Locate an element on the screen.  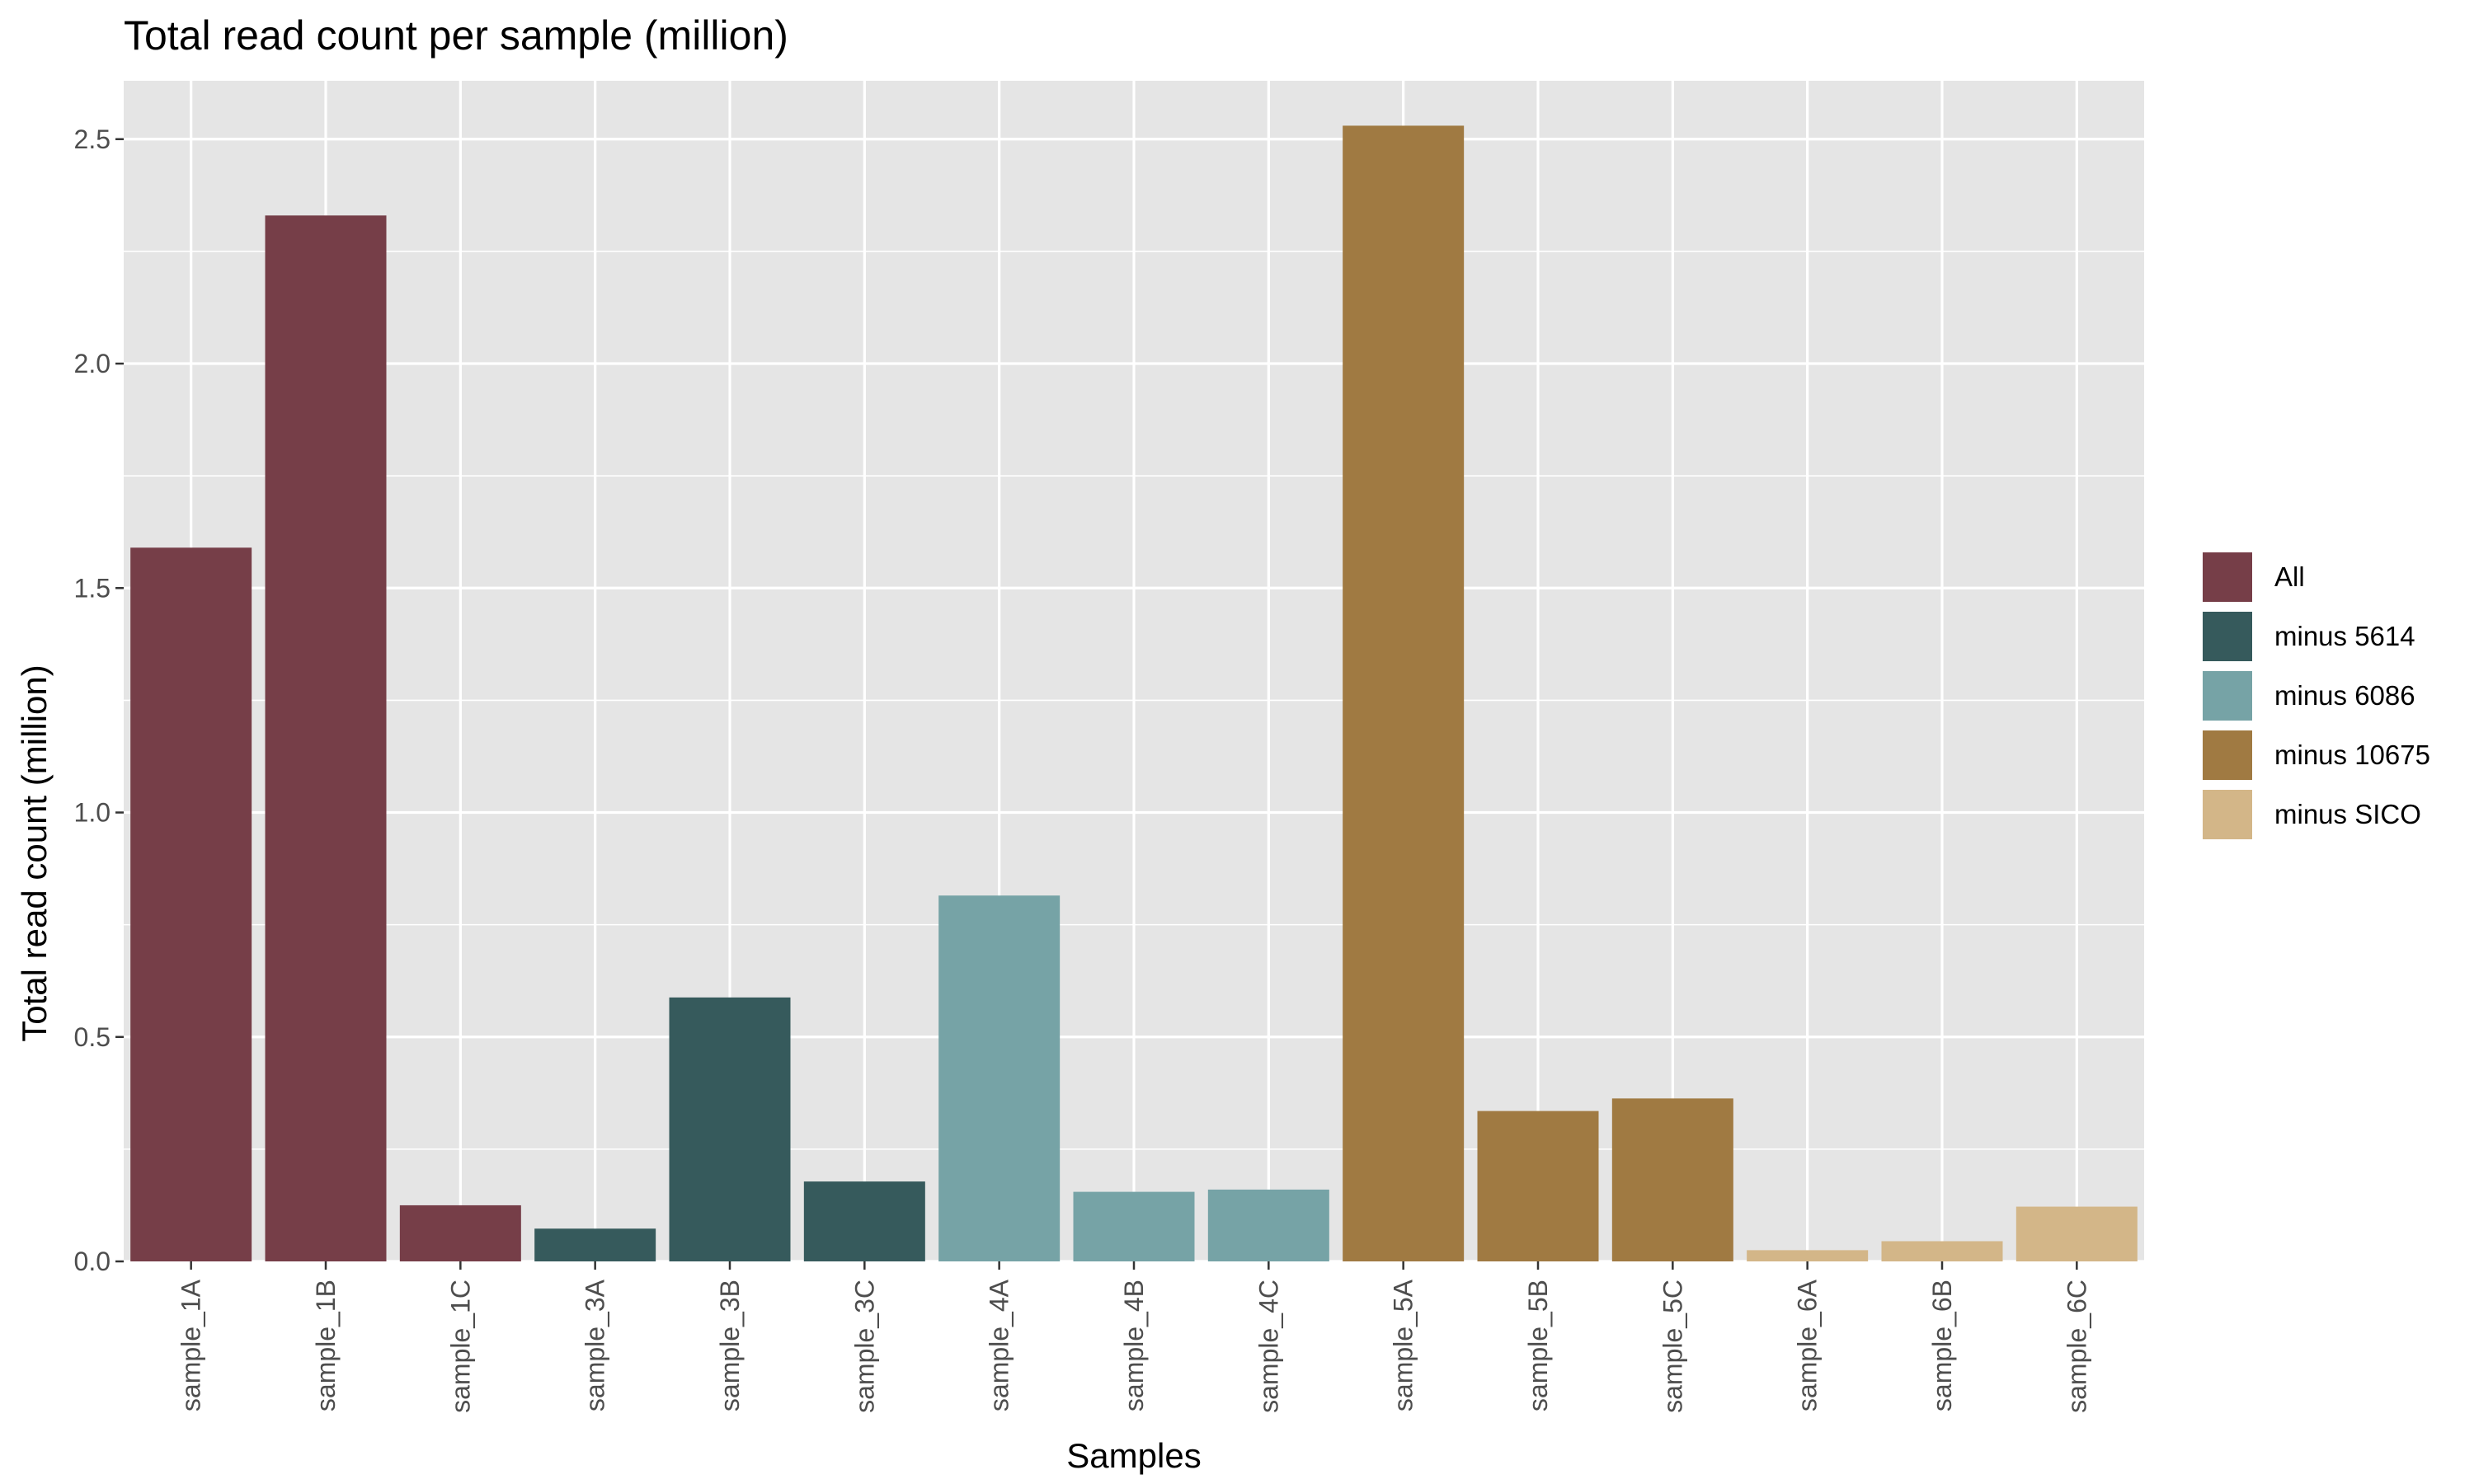
y-tick-label: 1.0 is located at coordinates (92, 813).